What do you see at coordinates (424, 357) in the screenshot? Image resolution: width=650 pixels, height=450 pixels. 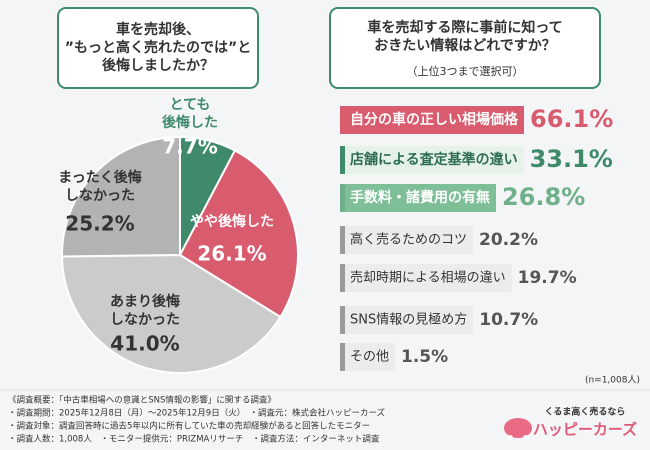 I see `value-label: 1.5%` at bounding box center [424, 357].